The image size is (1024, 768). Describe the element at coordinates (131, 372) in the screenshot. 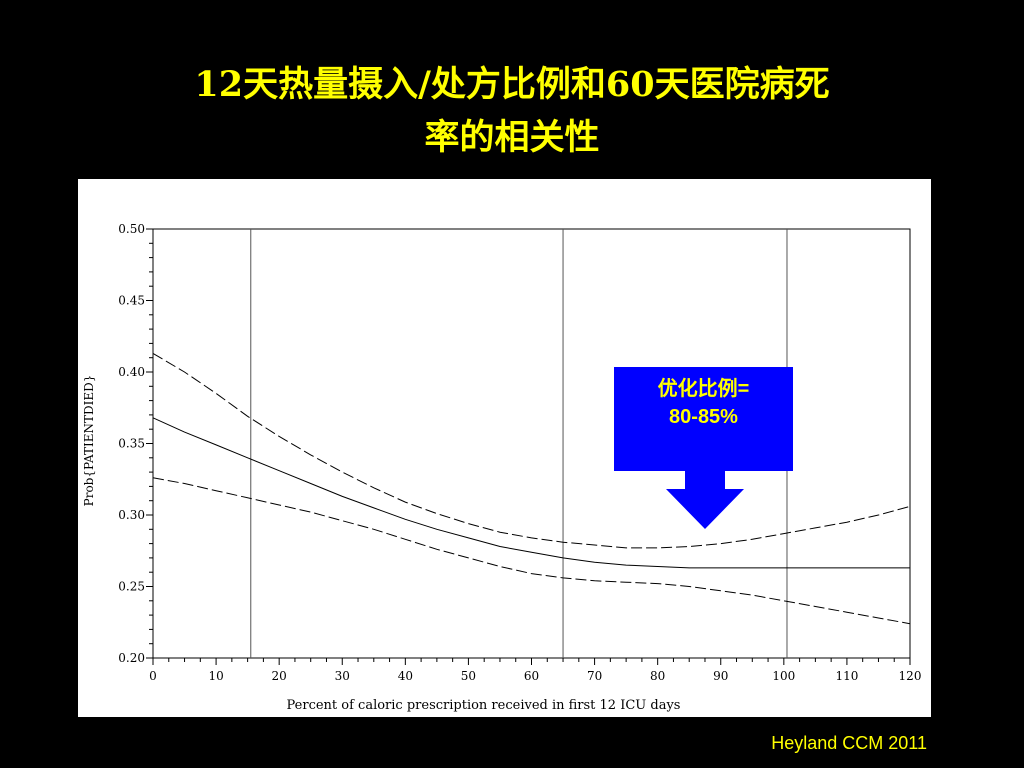

I see `y-tick-label: 0.40` at that location.